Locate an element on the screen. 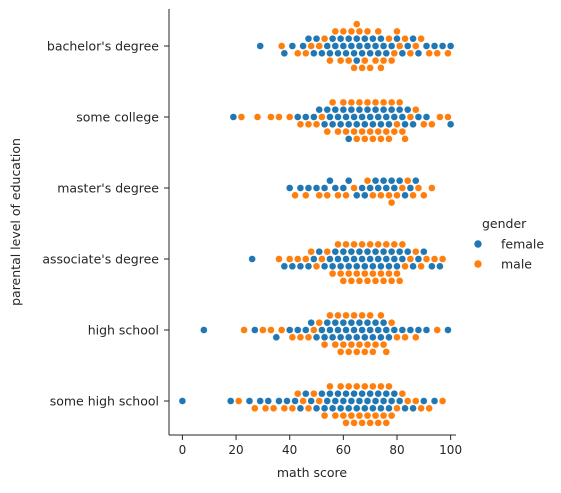  legend-label-male: male is located at coordinates (516, 264).